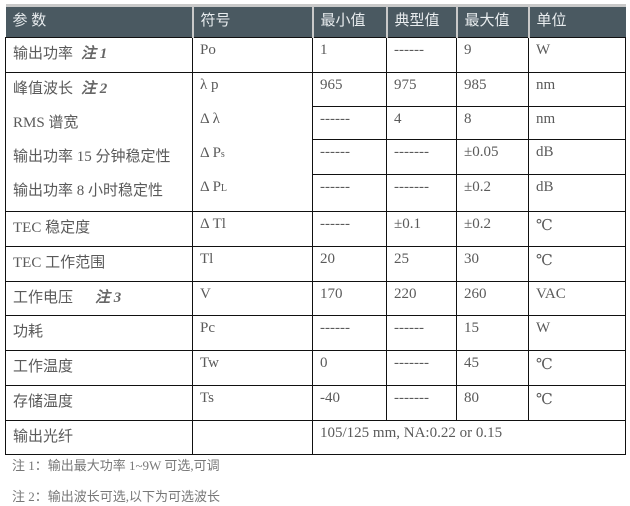 This screenshot has height=506, width=630. What do you see at coordinates (252, 333) in the screenshot?
I see `symbol-cell: Pc` at bounding box center [252, 333].